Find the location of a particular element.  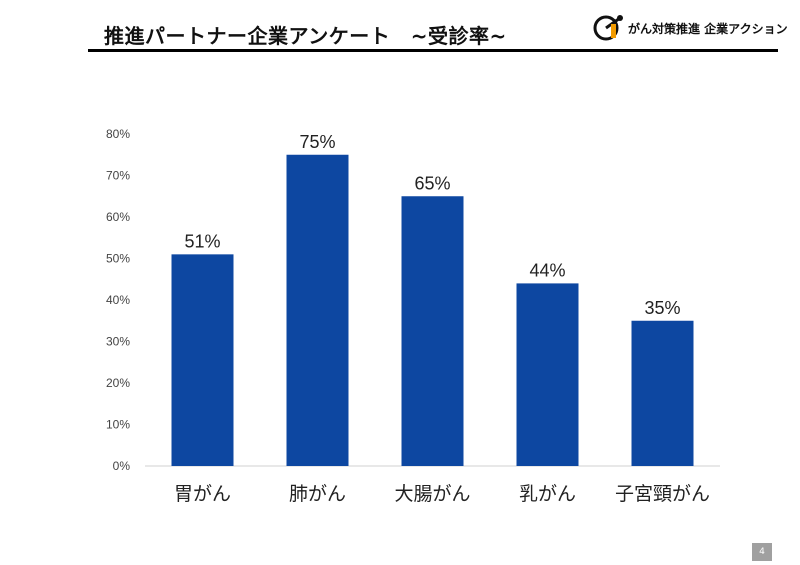

x-tick-label: 子宮頸がん is located at coordinates (662, 494).